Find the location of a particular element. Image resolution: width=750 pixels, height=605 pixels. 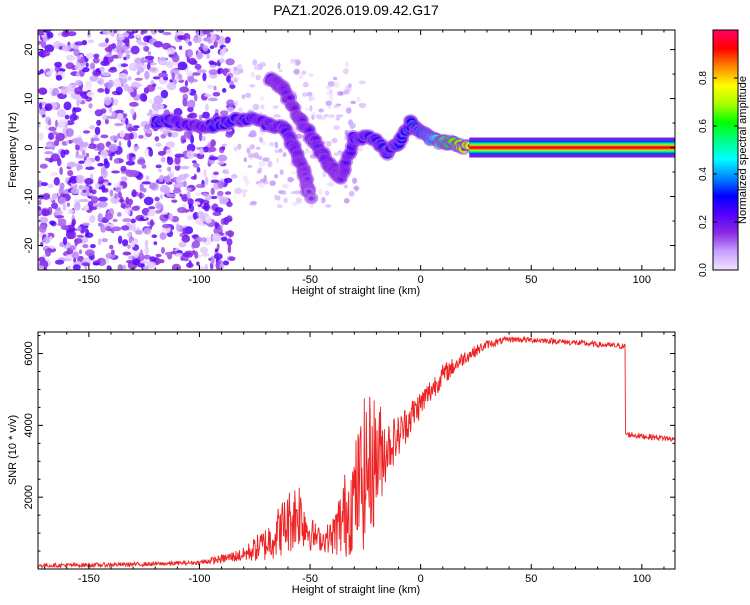

y-tick-label: -20 is located at coordinates (29, 246).